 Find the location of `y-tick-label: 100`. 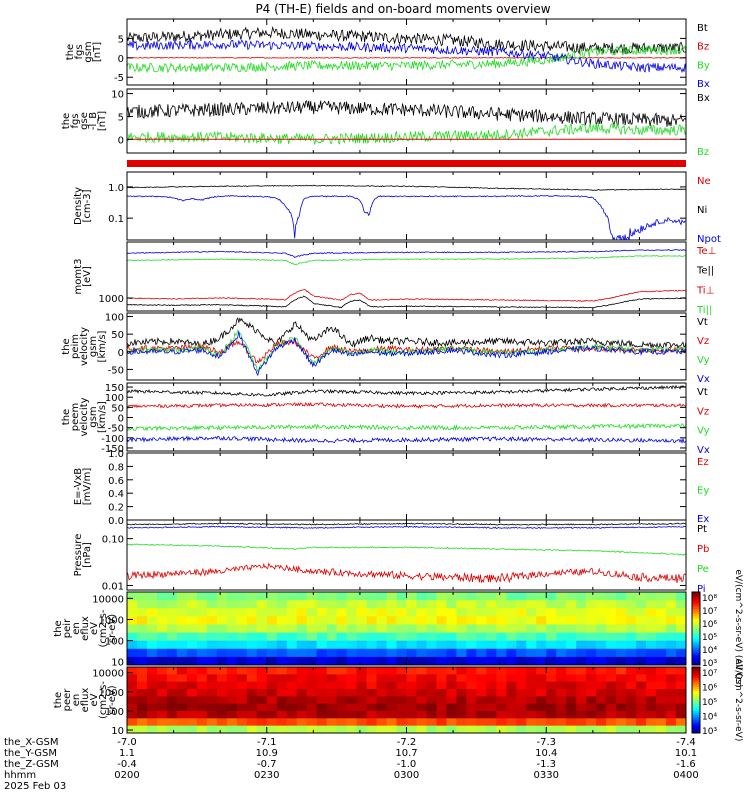

y-tick-label: 100 is located at coordinates (114, 398).